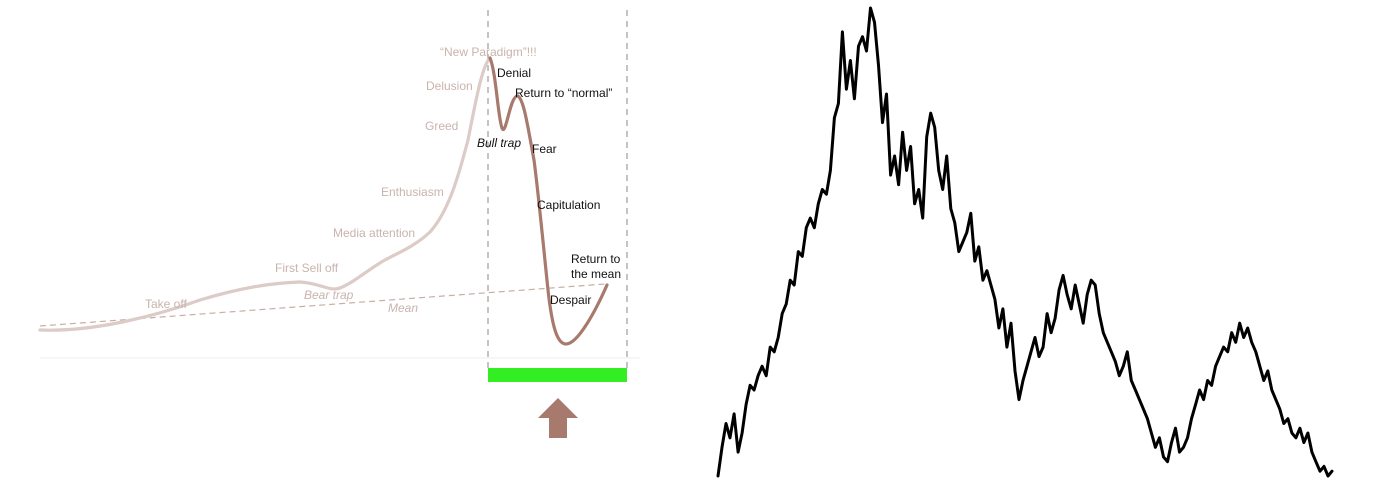 The width and height of the screenshot is (1400, 478). What do you see at coordinates (307, 268) in the screenshot?
I see `annotation-first-sell-off: First Sell off` at bounding box center [307, 268].